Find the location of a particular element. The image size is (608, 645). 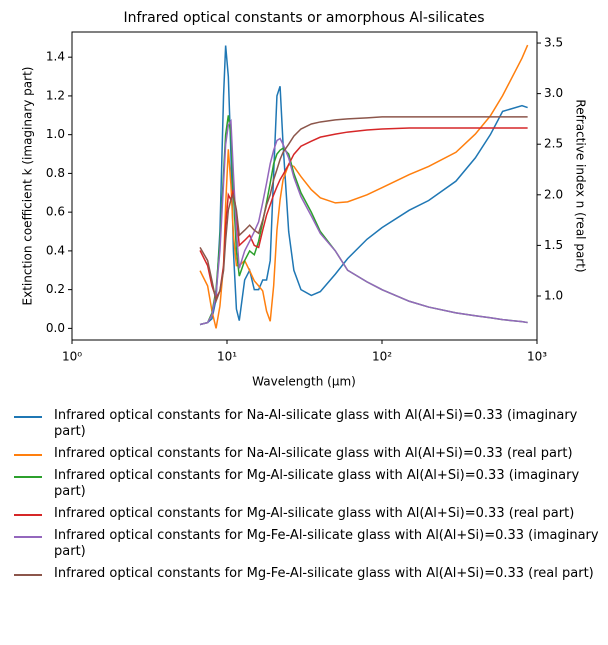

x-tick-label: 10¹ is located at coordinates (227, 357).